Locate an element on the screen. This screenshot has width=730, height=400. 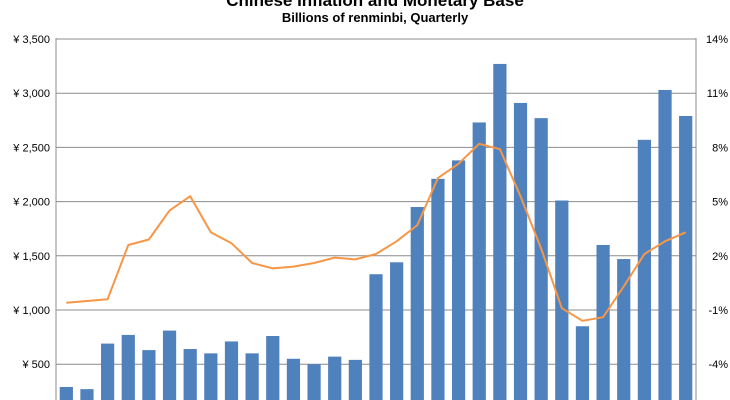
left-tick-label: ¥ 3,500 is located at coordinates (31, 40).